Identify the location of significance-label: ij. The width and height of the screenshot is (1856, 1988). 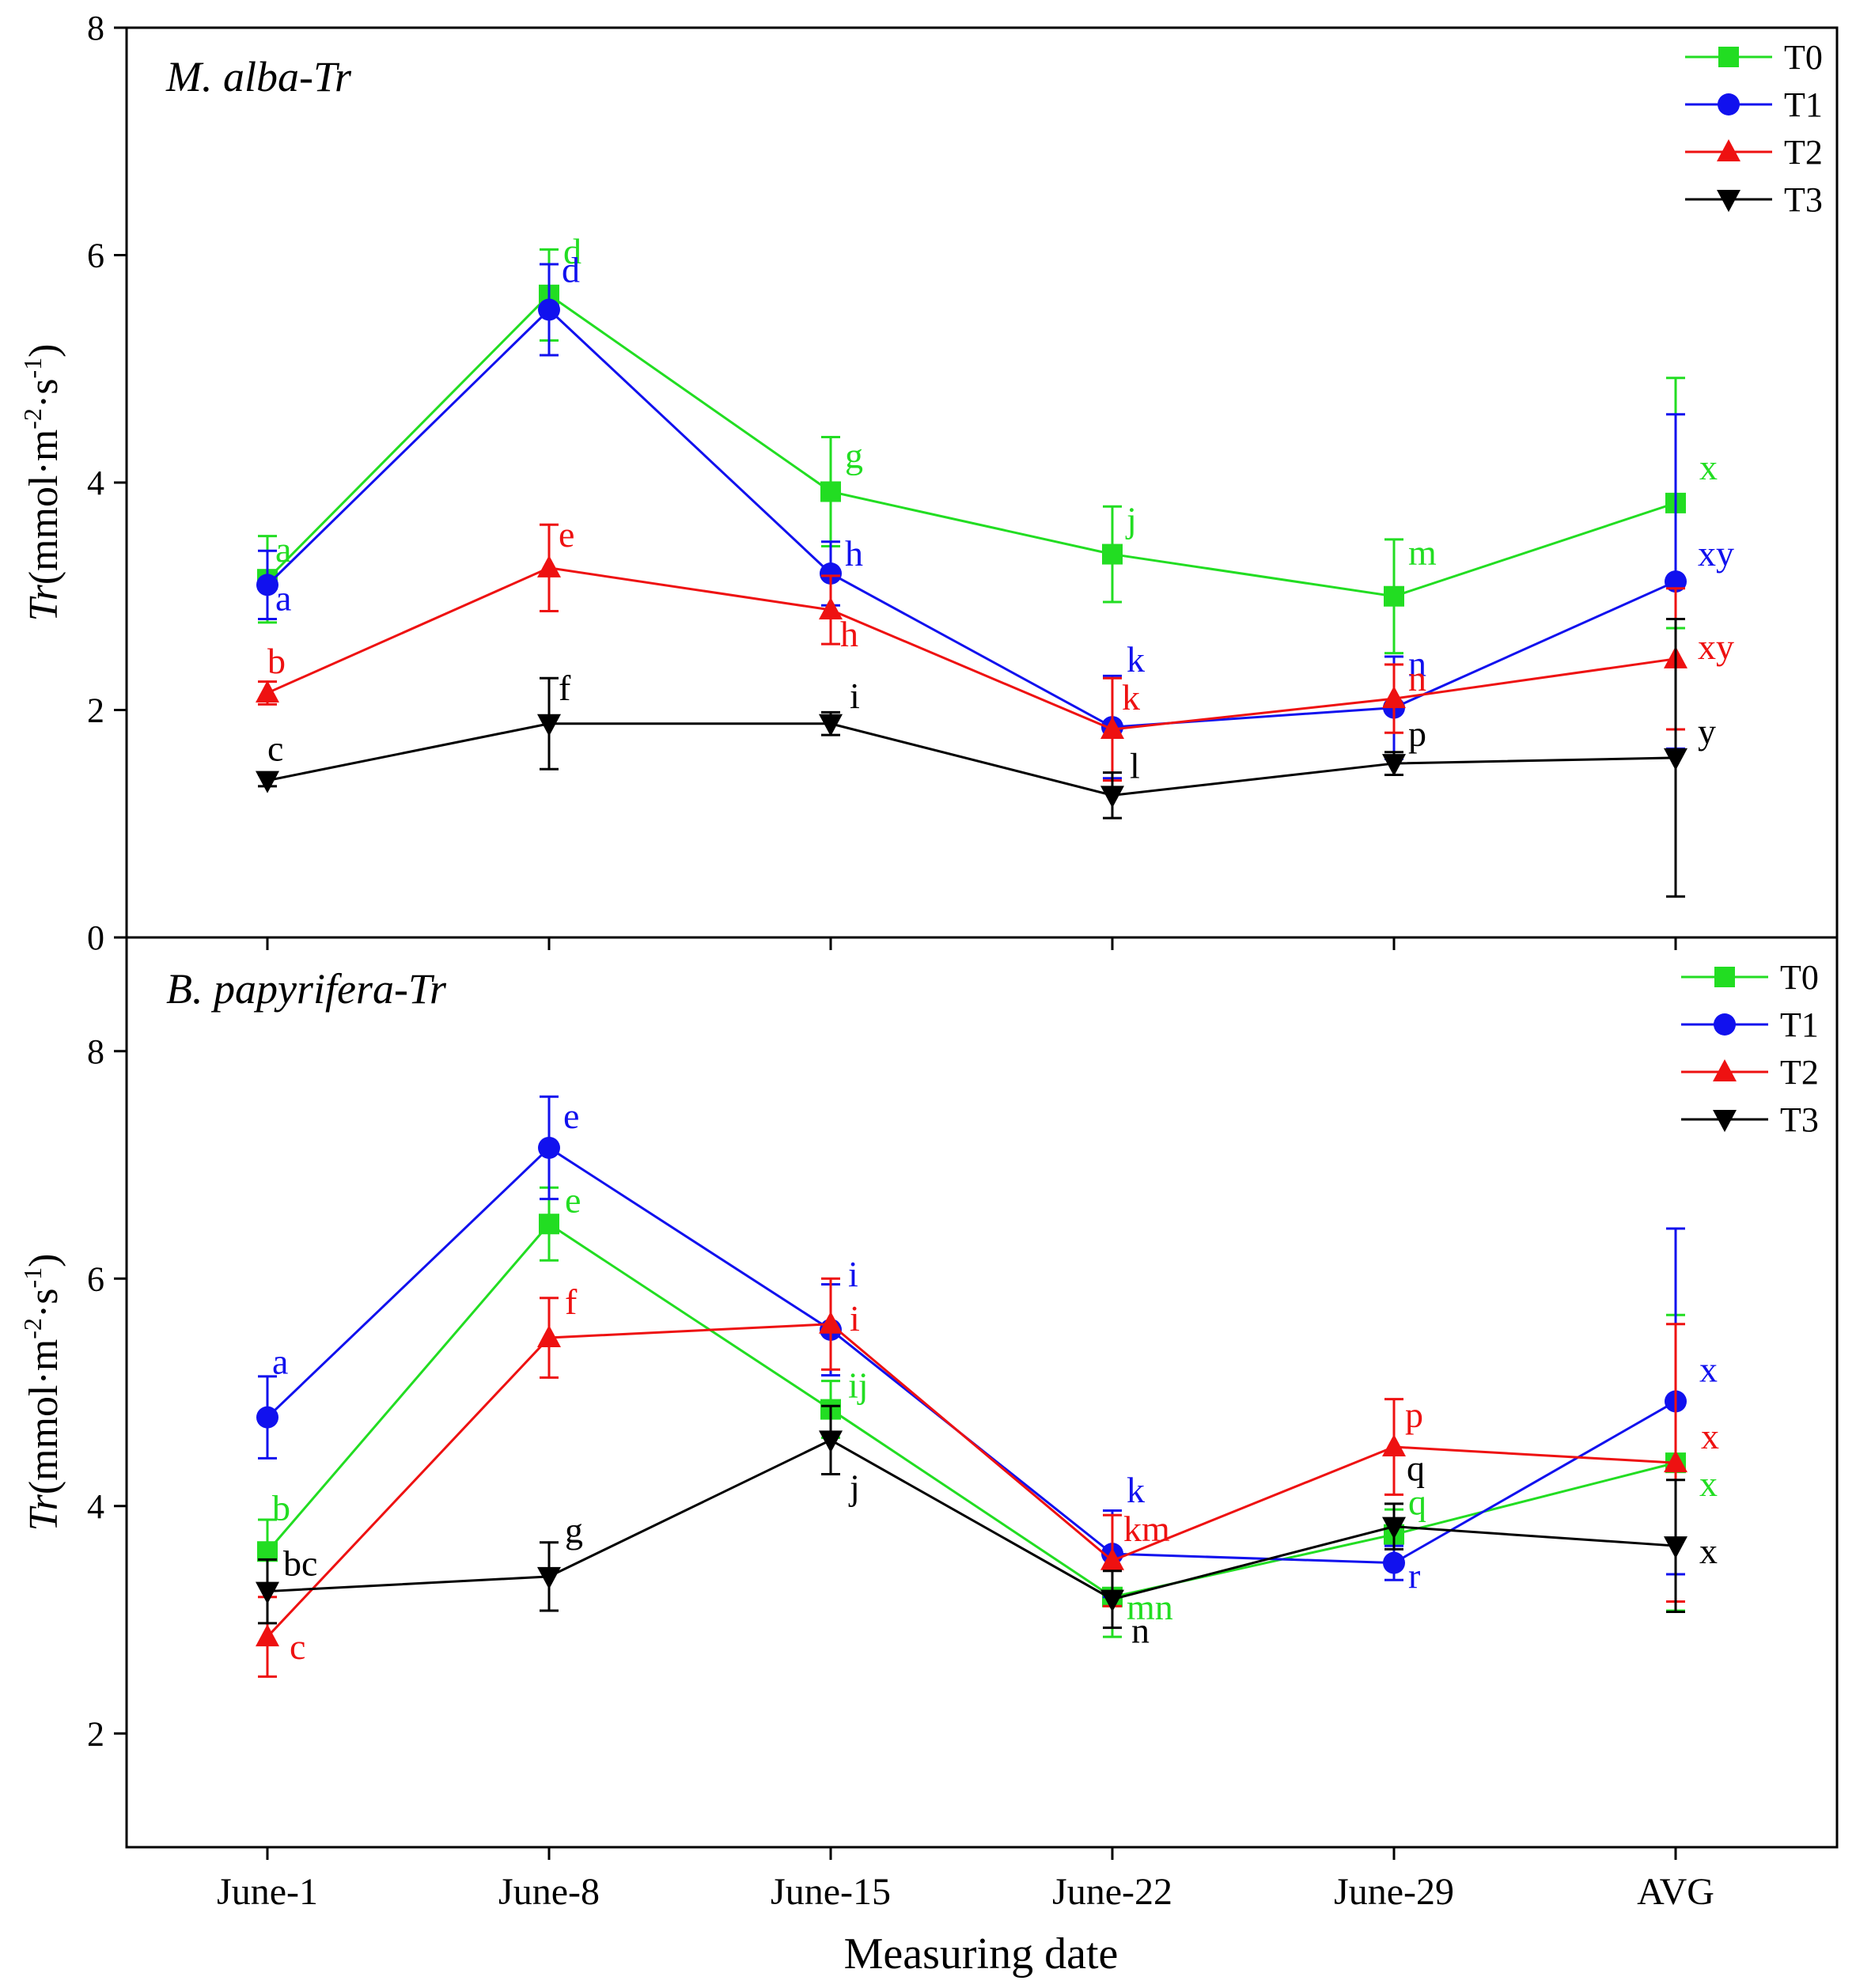
(859, 1386).